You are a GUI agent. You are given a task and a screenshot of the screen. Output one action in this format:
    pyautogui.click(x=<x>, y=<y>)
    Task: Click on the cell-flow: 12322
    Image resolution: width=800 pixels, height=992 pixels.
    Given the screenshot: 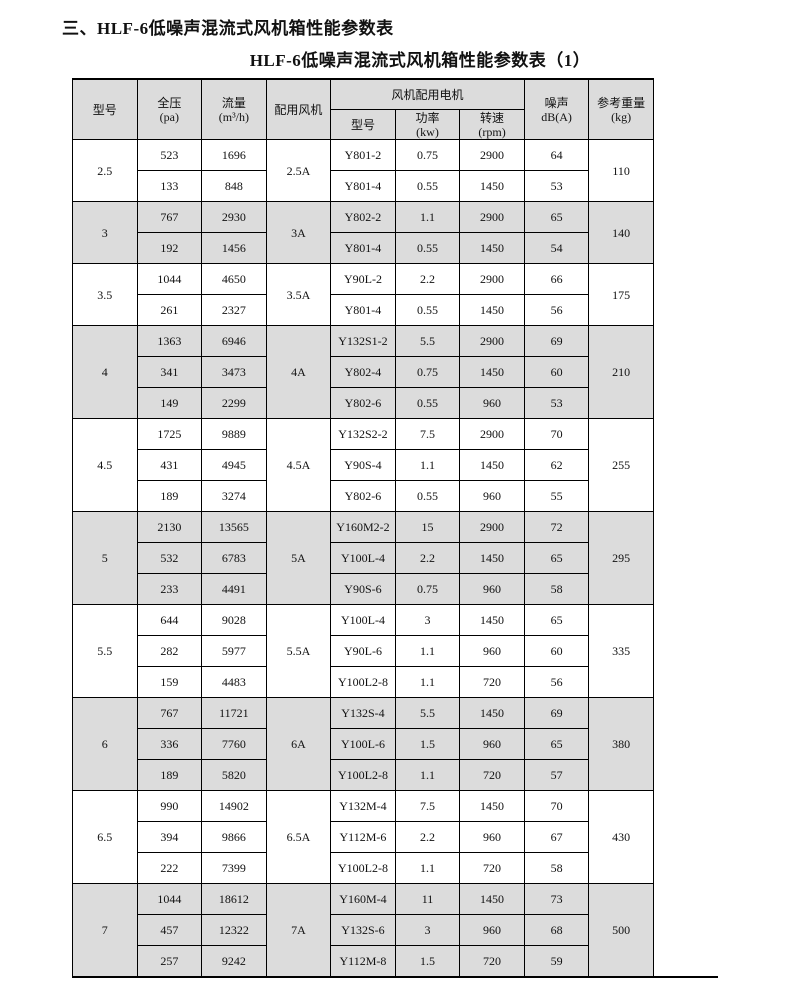 What is the action you would take?
    pyautogui.click(x=234, y=930)
    